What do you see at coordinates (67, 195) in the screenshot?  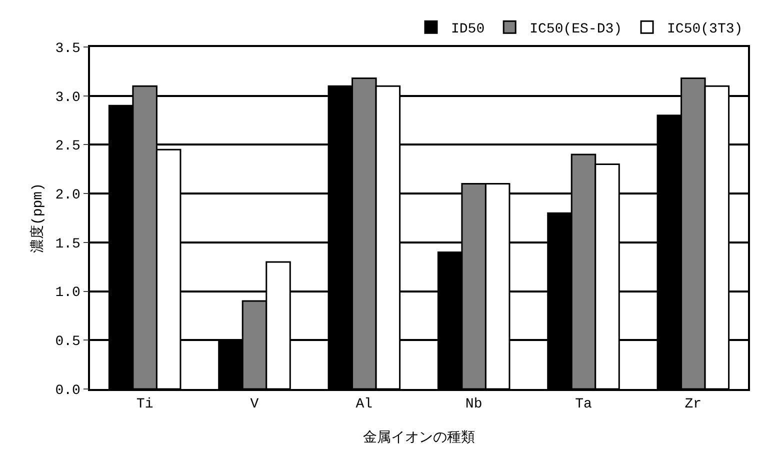 I see `y-tick-label: 2.0` at bounding box center [67, 195].